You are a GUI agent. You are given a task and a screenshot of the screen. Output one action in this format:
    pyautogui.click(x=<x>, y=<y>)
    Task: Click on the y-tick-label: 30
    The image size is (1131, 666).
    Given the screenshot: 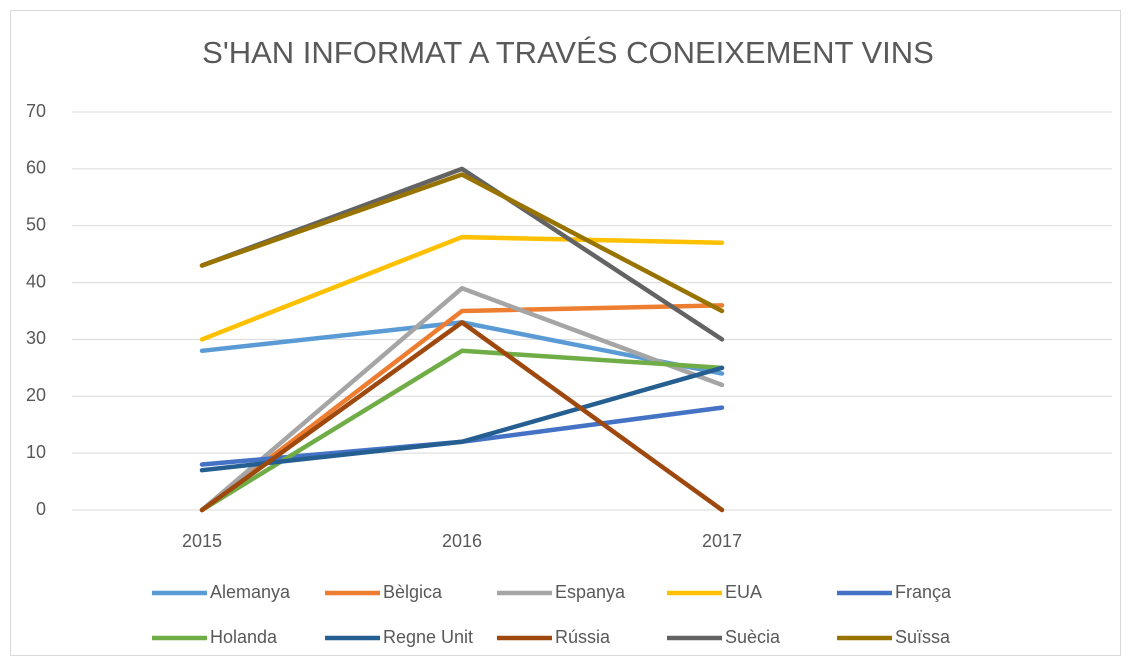 What is the action you would take?
    pyautogui.click(x=36, y=338)
    